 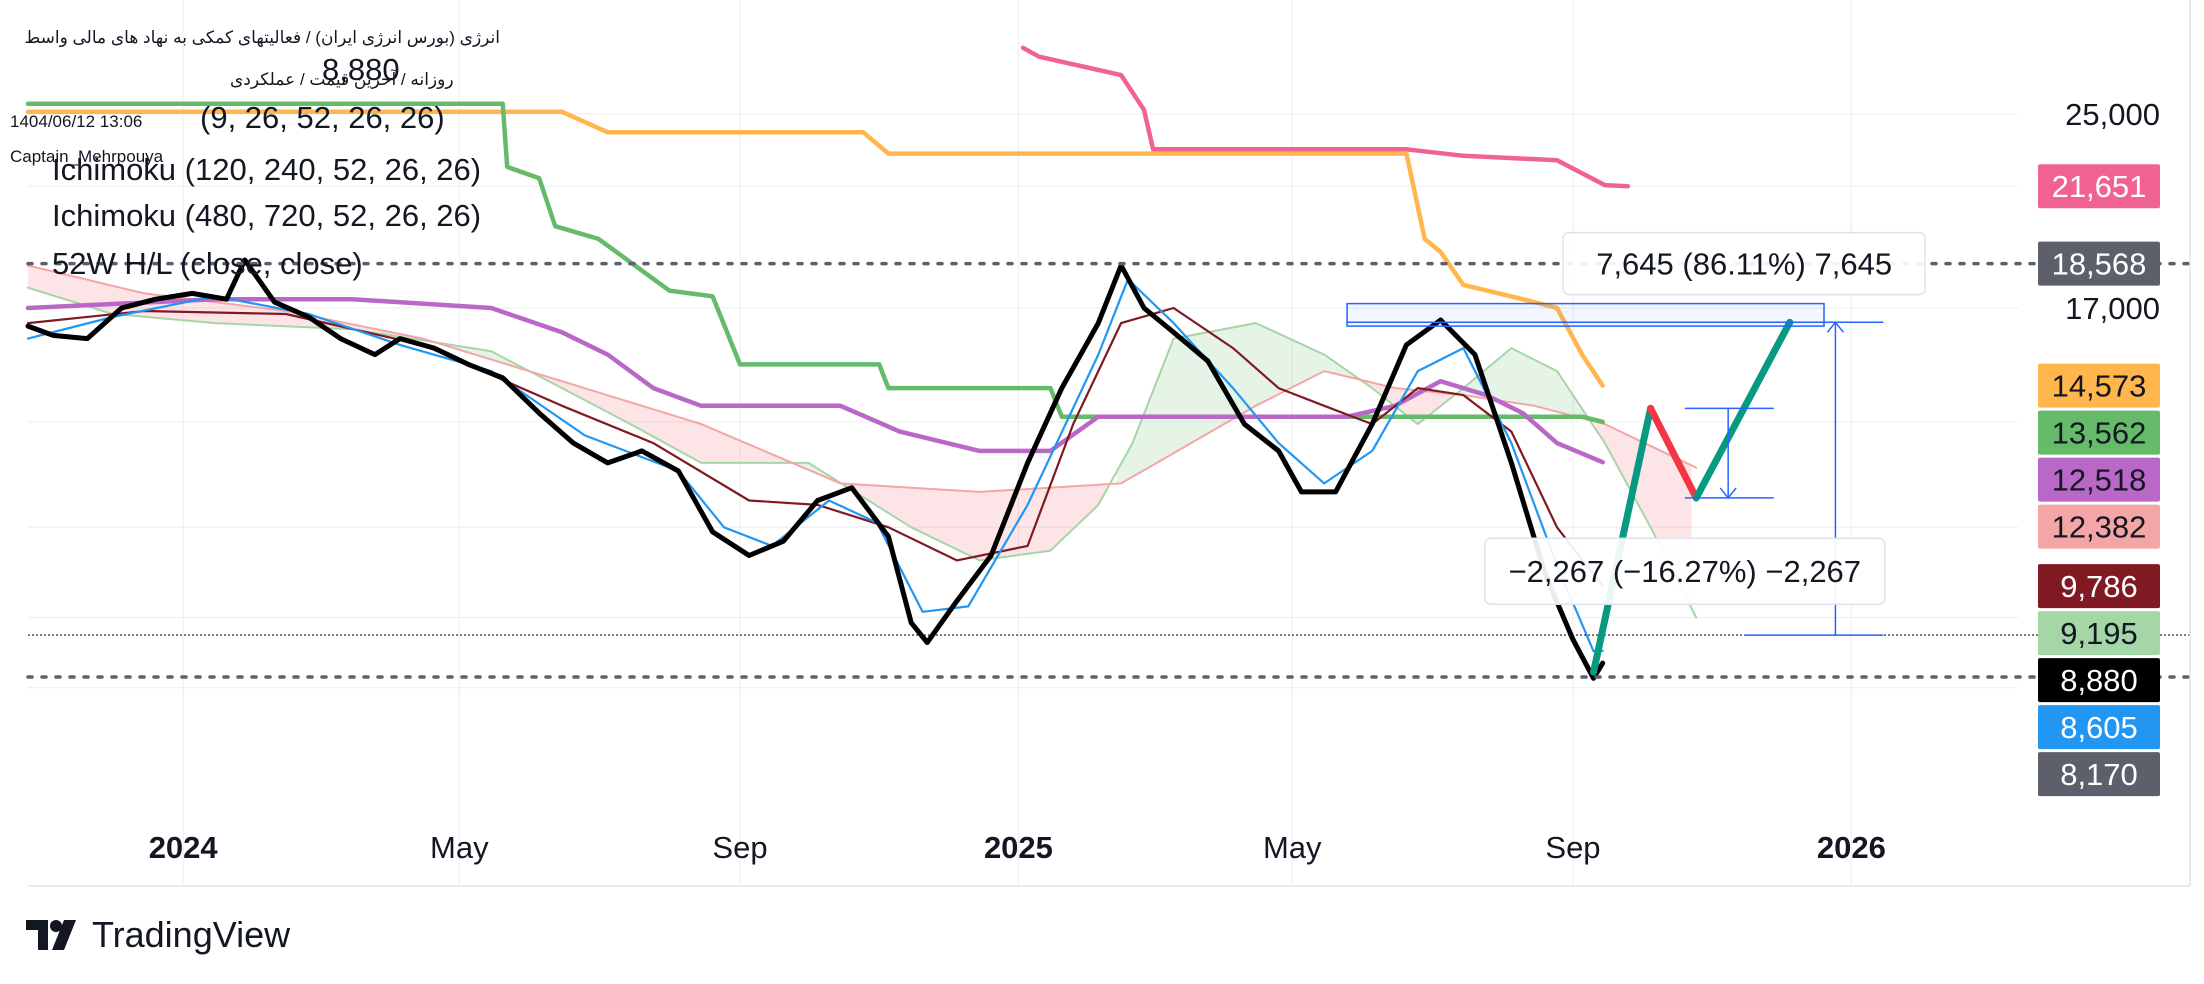 I want to click on series-line-purple-line, so click(x=815, y=380).